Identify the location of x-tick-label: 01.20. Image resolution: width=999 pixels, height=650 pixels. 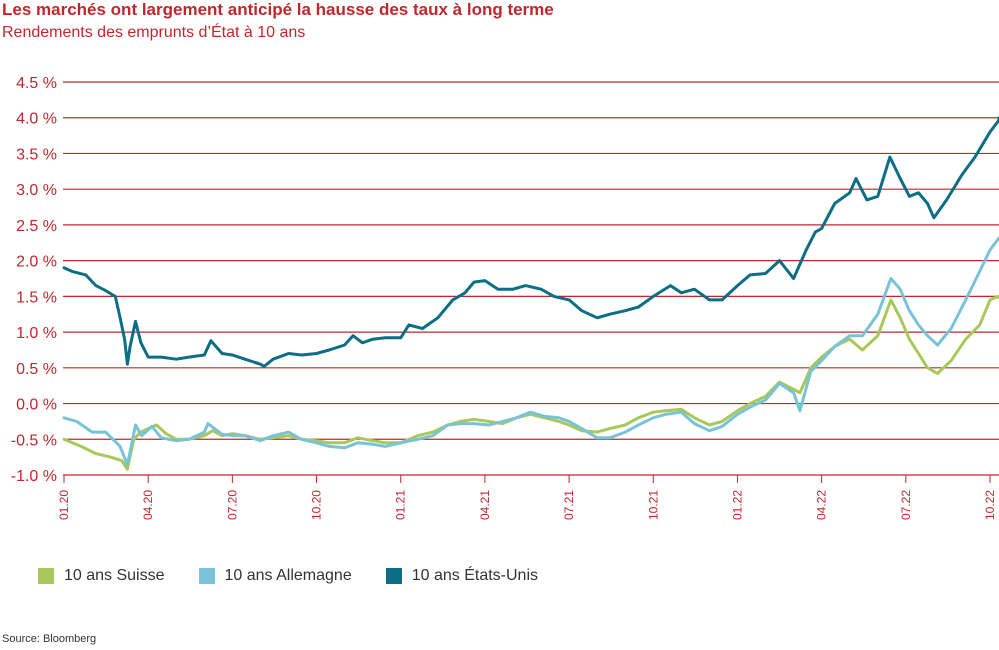
(64, 505).